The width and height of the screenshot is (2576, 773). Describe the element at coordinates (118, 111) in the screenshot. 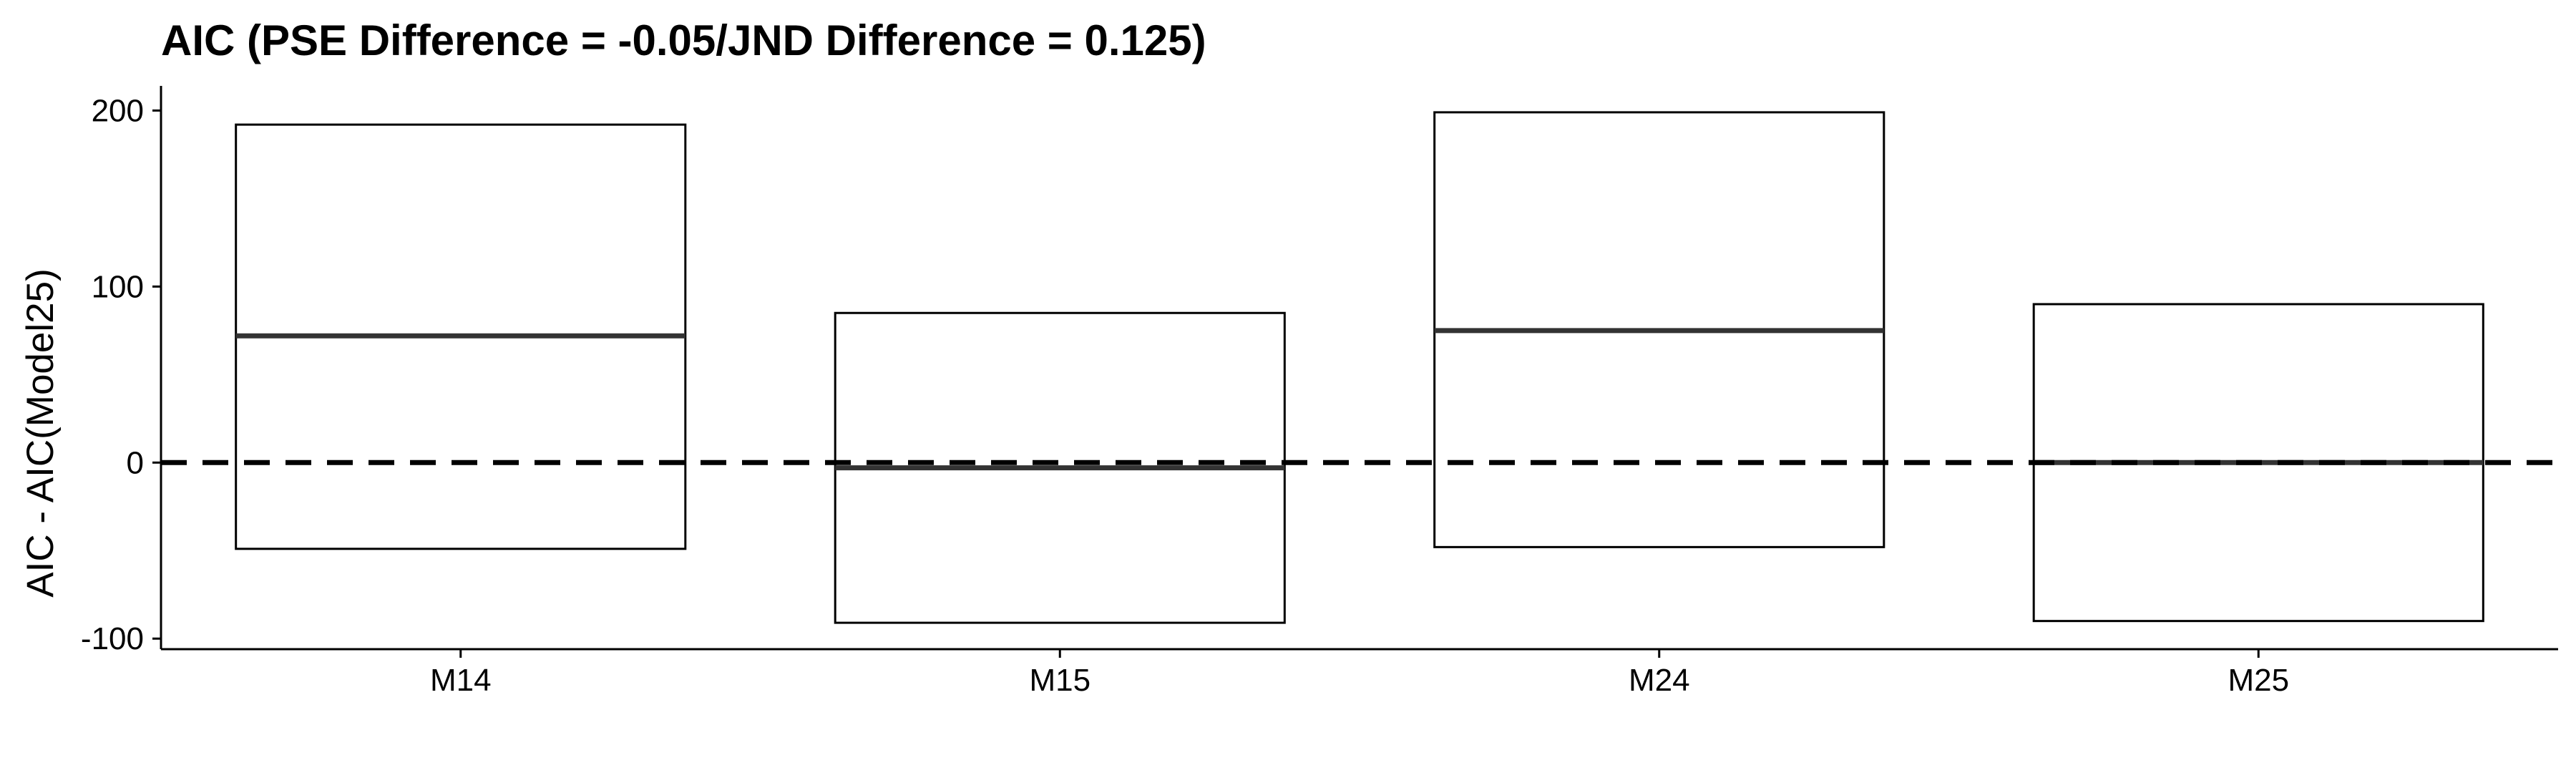

I see `y-tick-label: 200` at that location.